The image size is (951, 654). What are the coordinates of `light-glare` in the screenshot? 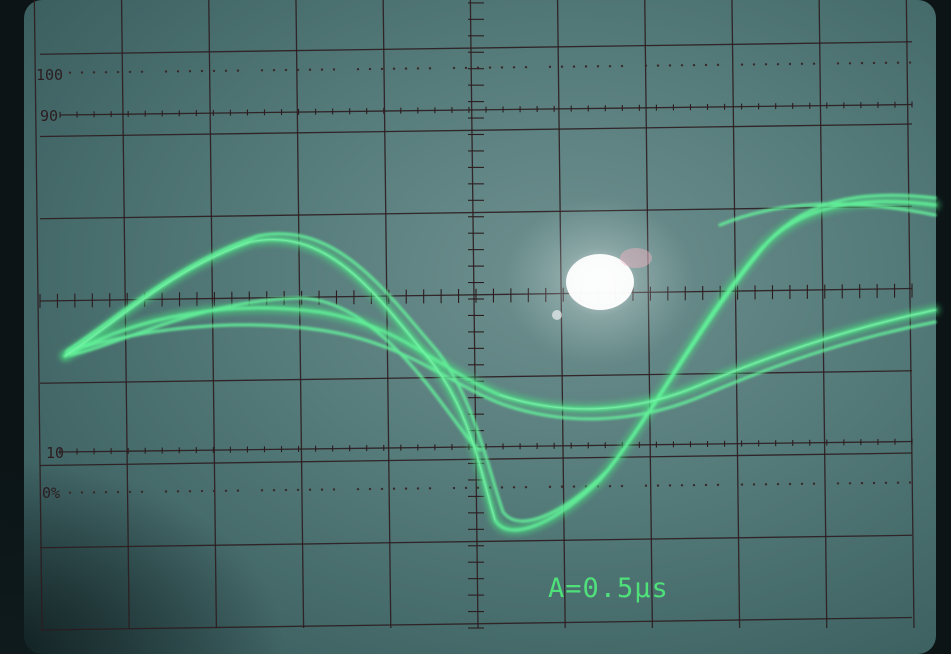 It's located at (600, 282).